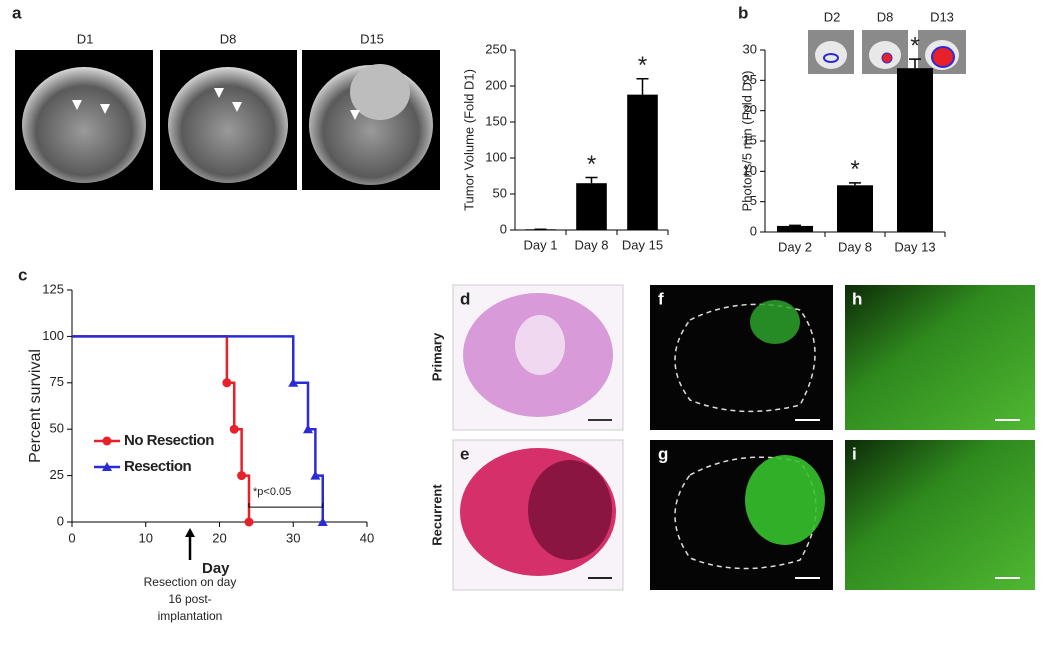  What do you see at coordinates (71, 537) in the screenshot?
I see `x-tick-label: 0` at bounding box center [71, 537].